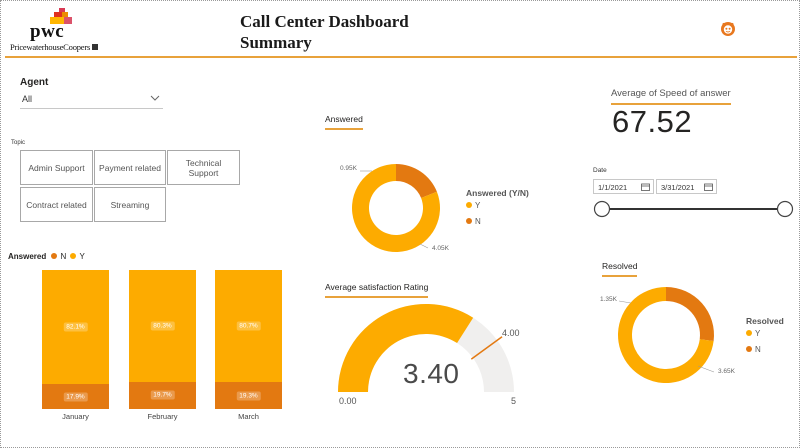  What do you see at coordinates (75, 416) in the screenshot?
I see `month-tick-label: January` at bounding box center [75, 416].